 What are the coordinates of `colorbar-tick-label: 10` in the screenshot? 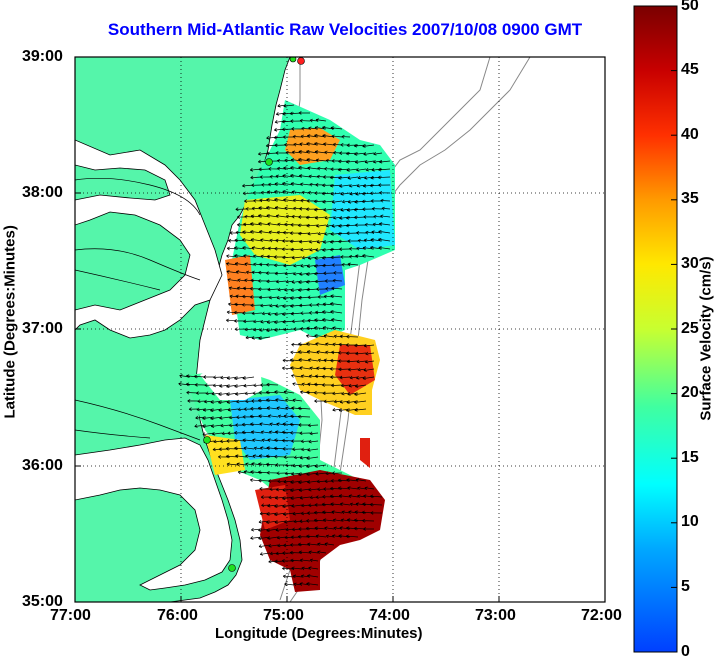 It's located at (690, 521).